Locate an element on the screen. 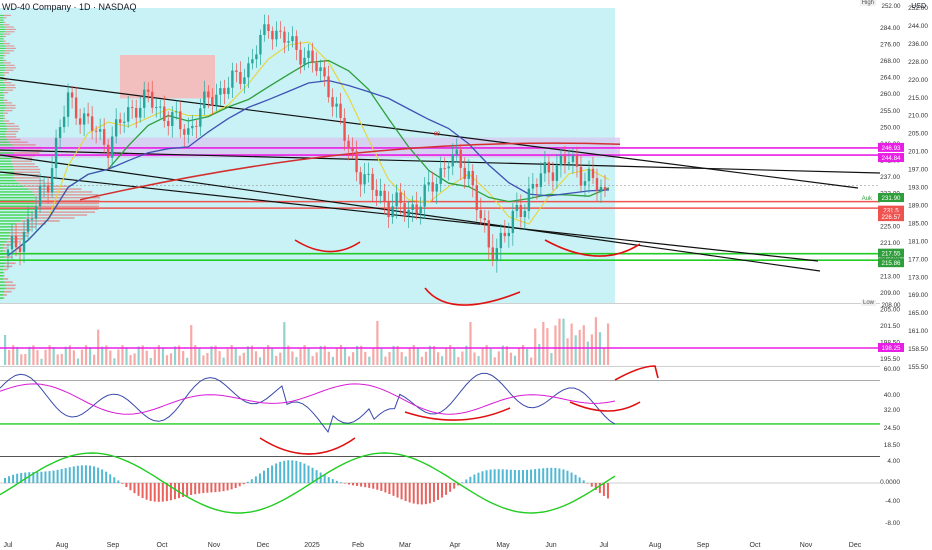 The width and height of the screenshot is (932, 550). inner-tick-label: 221.00 is located at coordinates (890, 243).